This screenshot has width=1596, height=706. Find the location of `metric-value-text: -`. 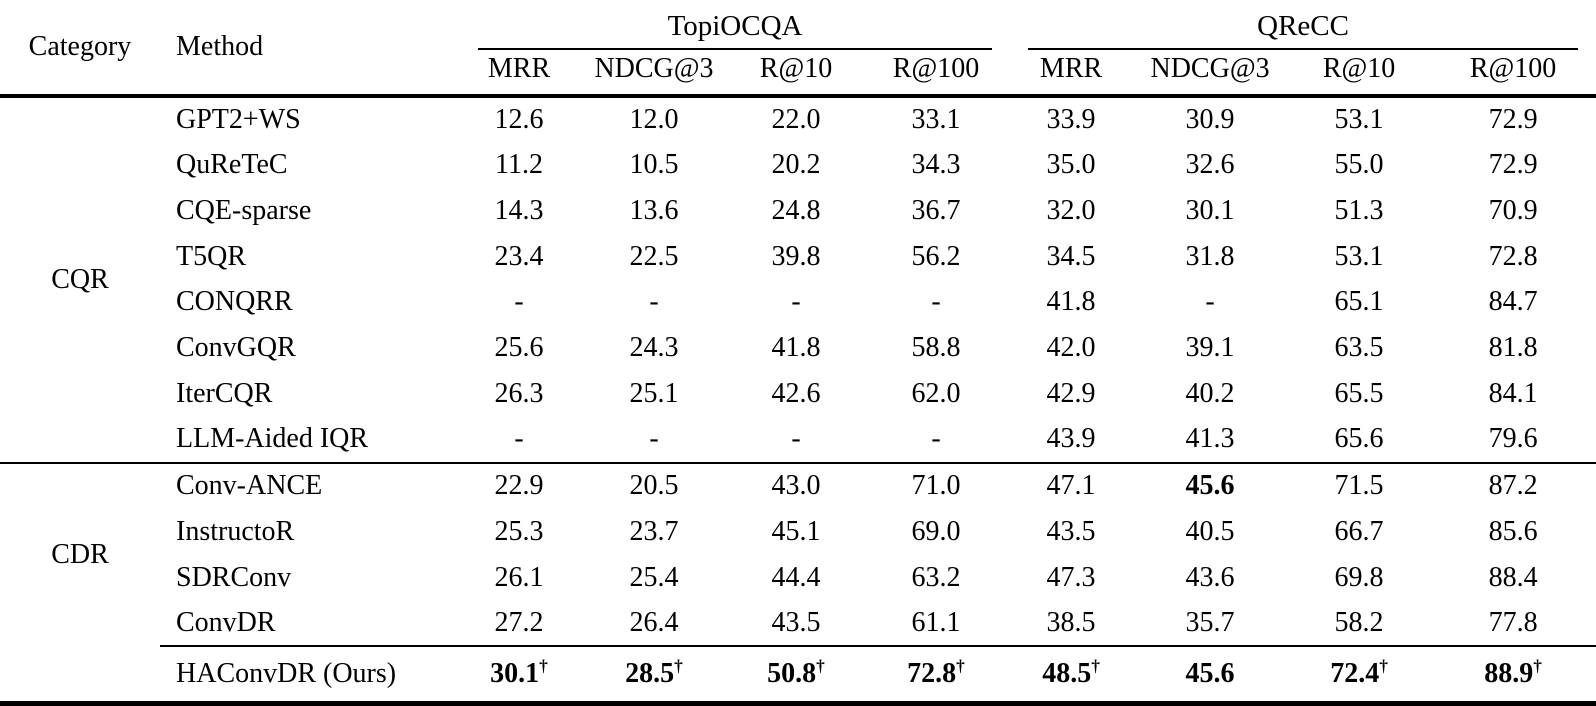

metric-value-text: - is located at coordinates (796, 439).